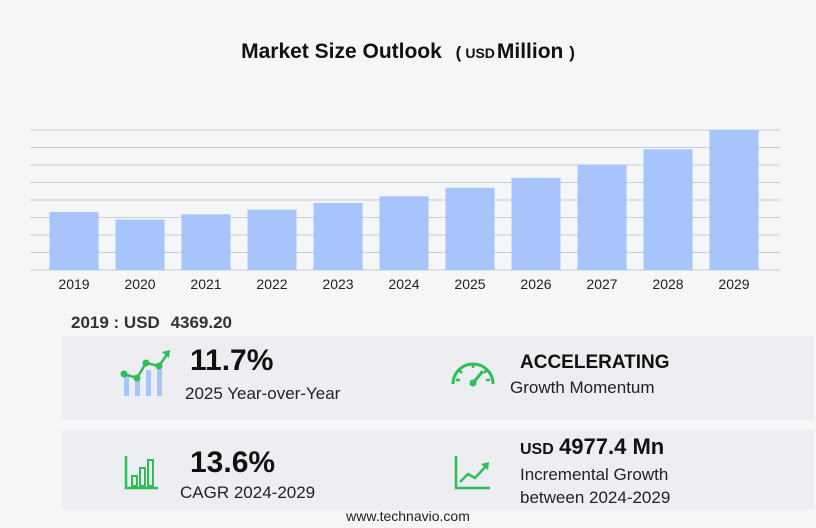 The width and height of the screenshot is (816, 528). Describe the element at coordinates (438, 470) in the screenshot. I see `kpi-panel-bottom` at that location.